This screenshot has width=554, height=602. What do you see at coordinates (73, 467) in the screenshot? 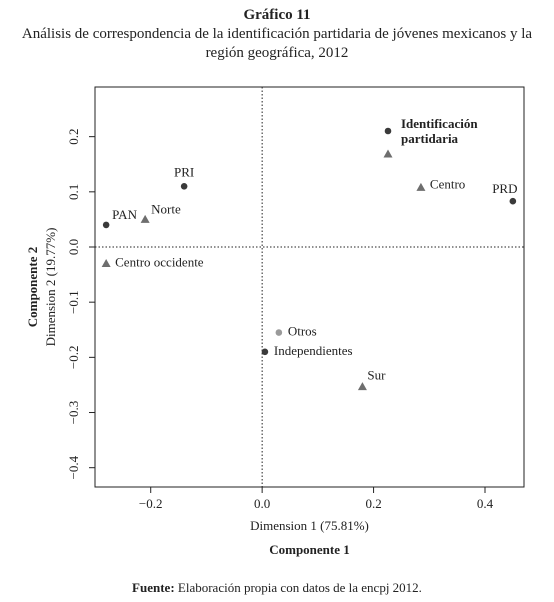
I see `y-tick-label: −0.4` at bounding box center [73, 467].